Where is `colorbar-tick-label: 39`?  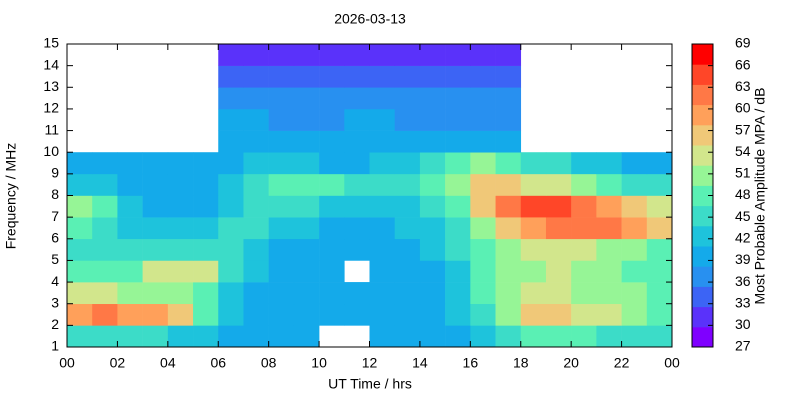
colorbar-tick-label: 39 is located at coordinates (743, 259).